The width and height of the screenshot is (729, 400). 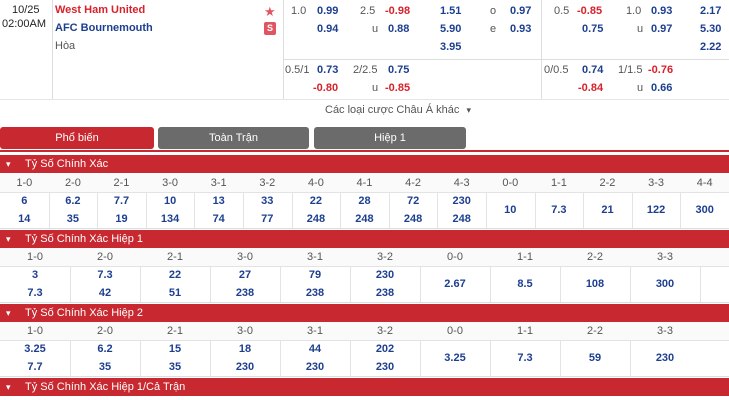 What do you see at coordinates (398, 11) in the screenshot?
I see `odds-value: -0.98` at bounding box center [398, 11].